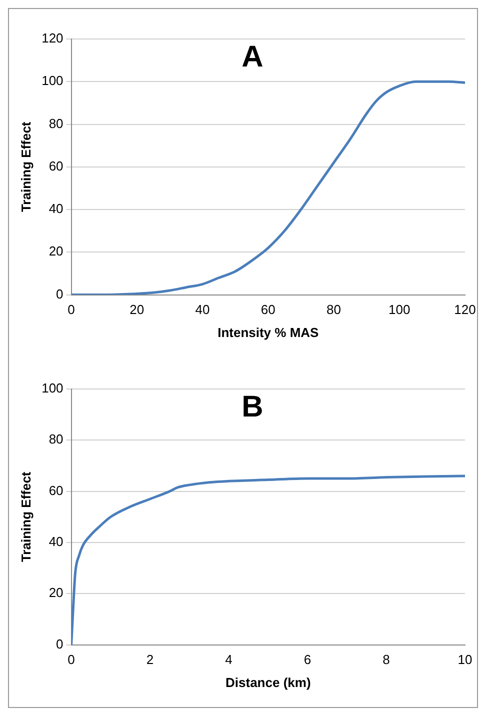 This screenshot has width=488, height=725. Describe the element at coordinates (253, 407) in the screenshot. I see `chart-title: B` at that location.